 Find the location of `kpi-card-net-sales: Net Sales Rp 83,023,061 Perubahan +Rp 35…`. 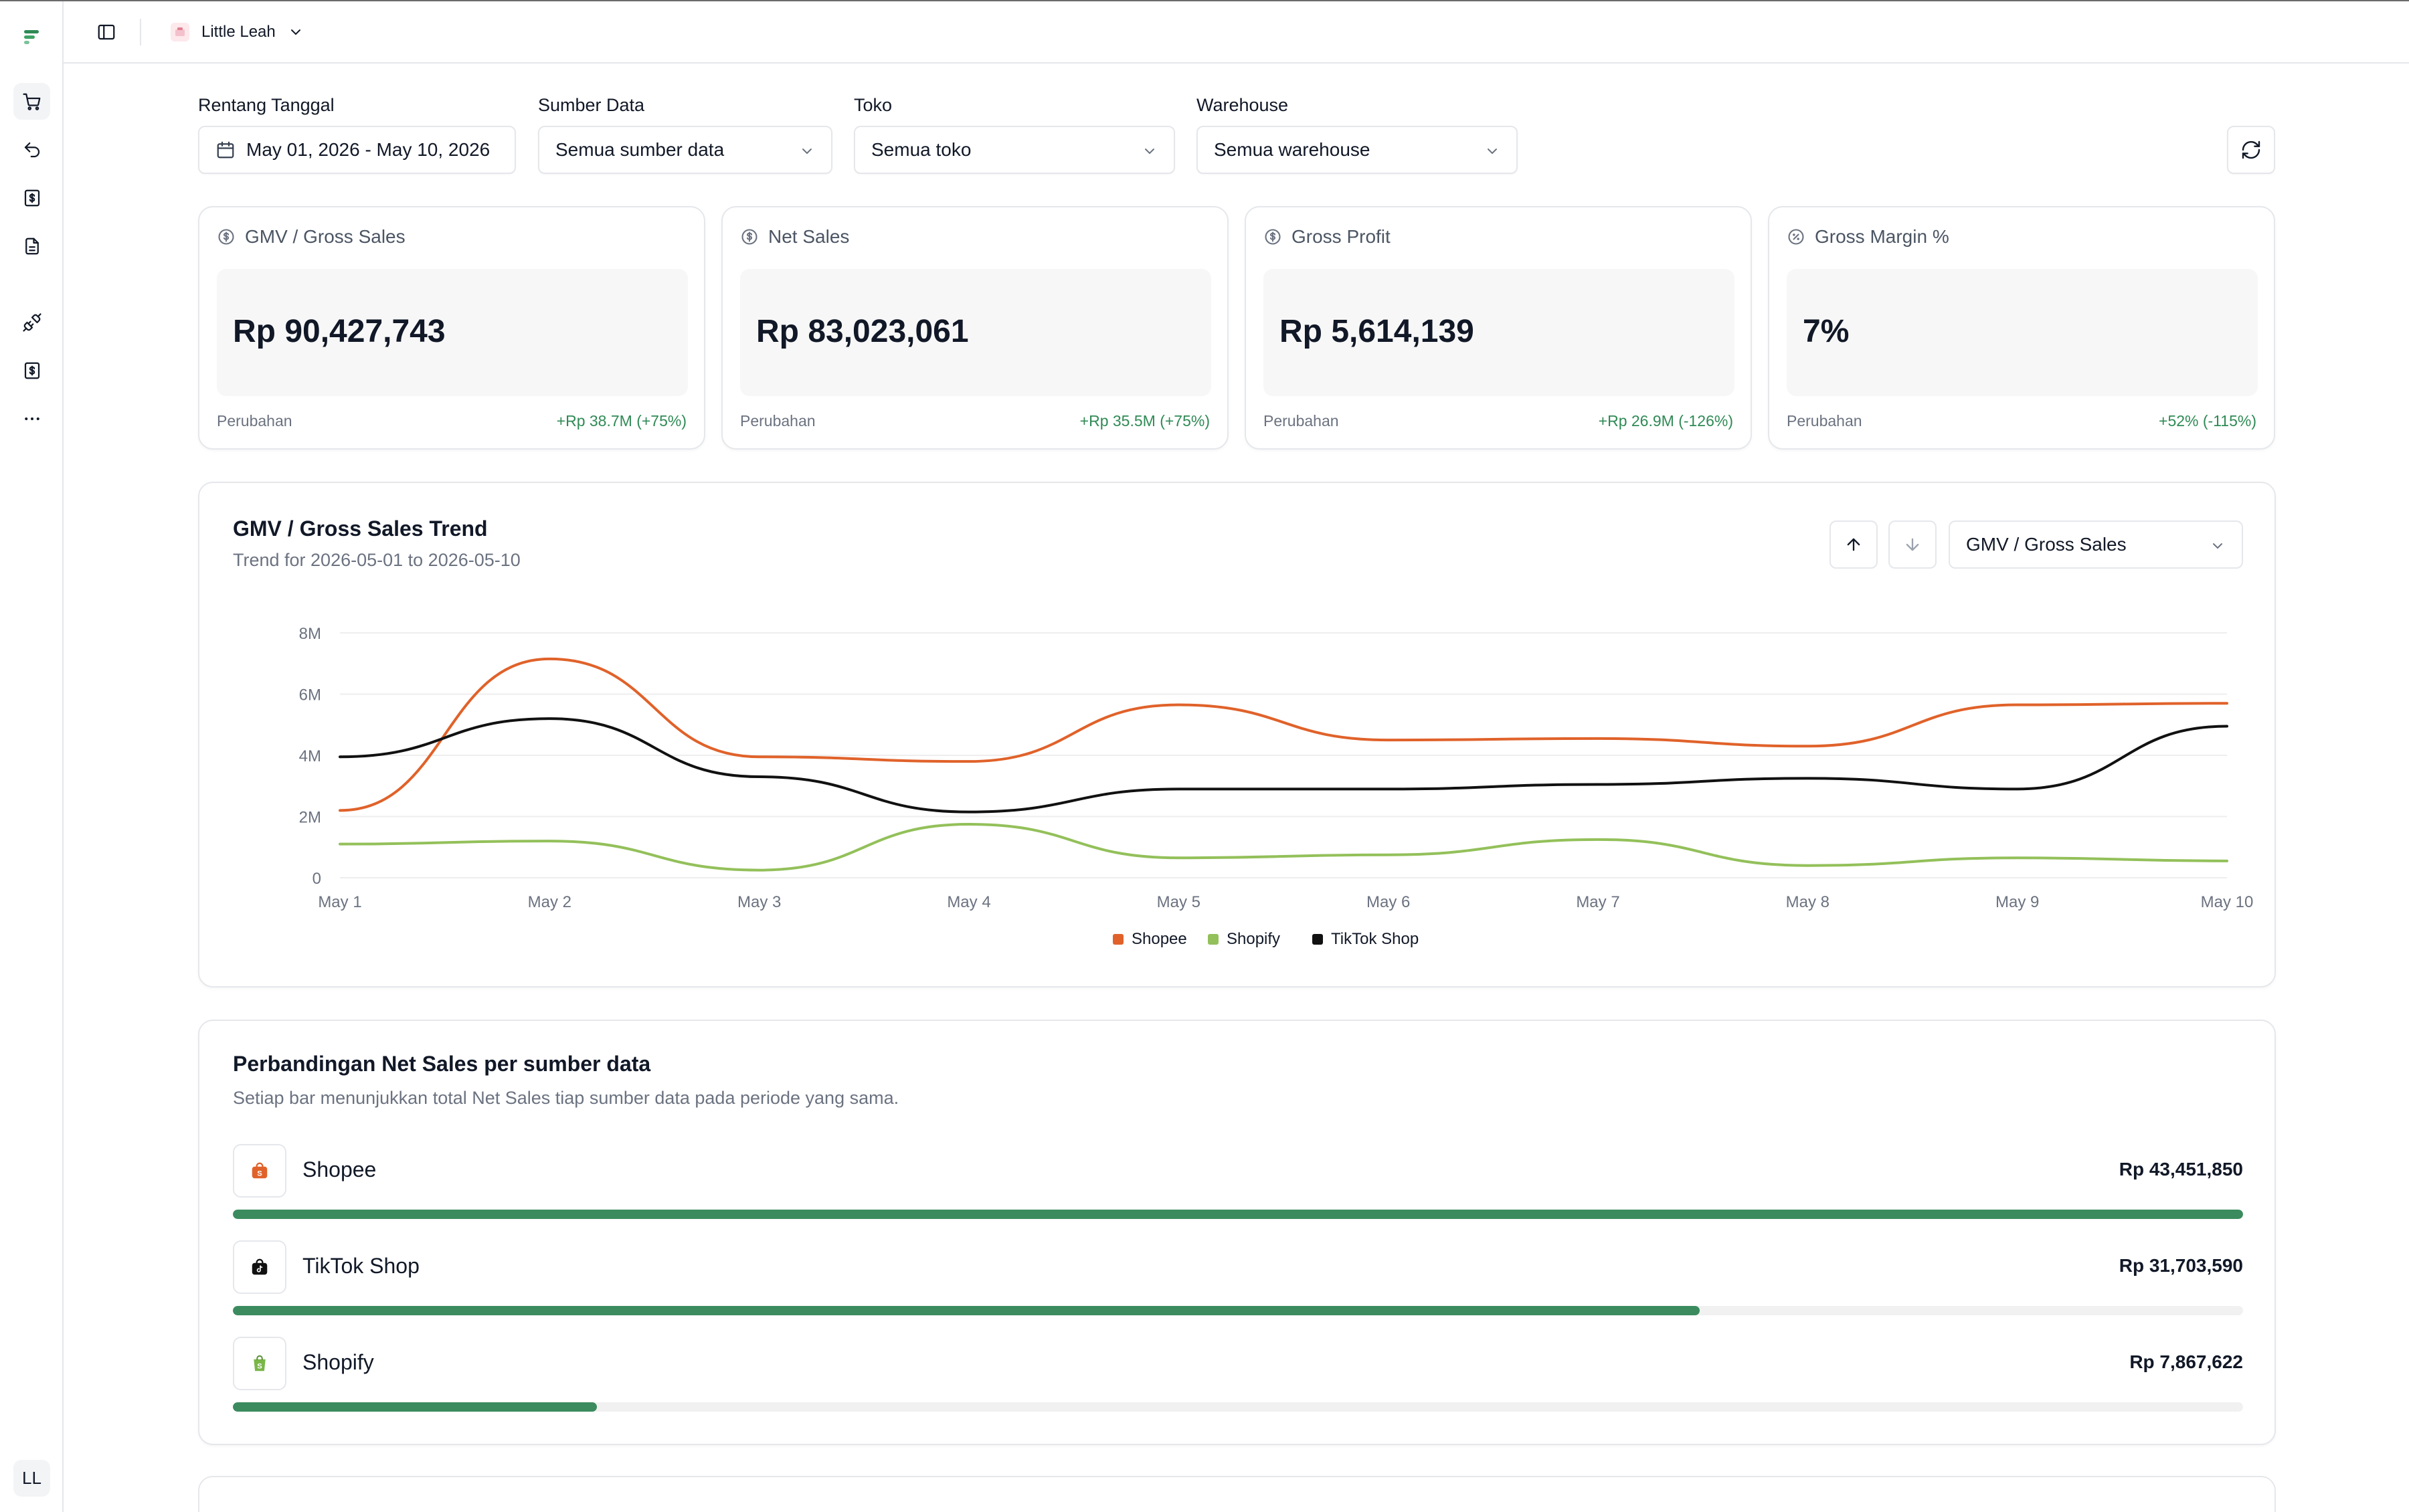

kpi-card-net-sales: Net Sales Rp 83,023,061 Perubahan +Rp 35… is located at coordinates (975, 328).